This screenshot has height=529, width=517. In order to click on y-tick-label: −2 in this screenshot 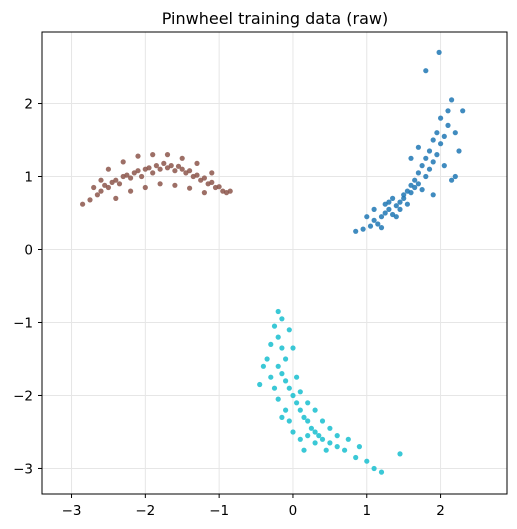, I will do `click(23, 396)`.